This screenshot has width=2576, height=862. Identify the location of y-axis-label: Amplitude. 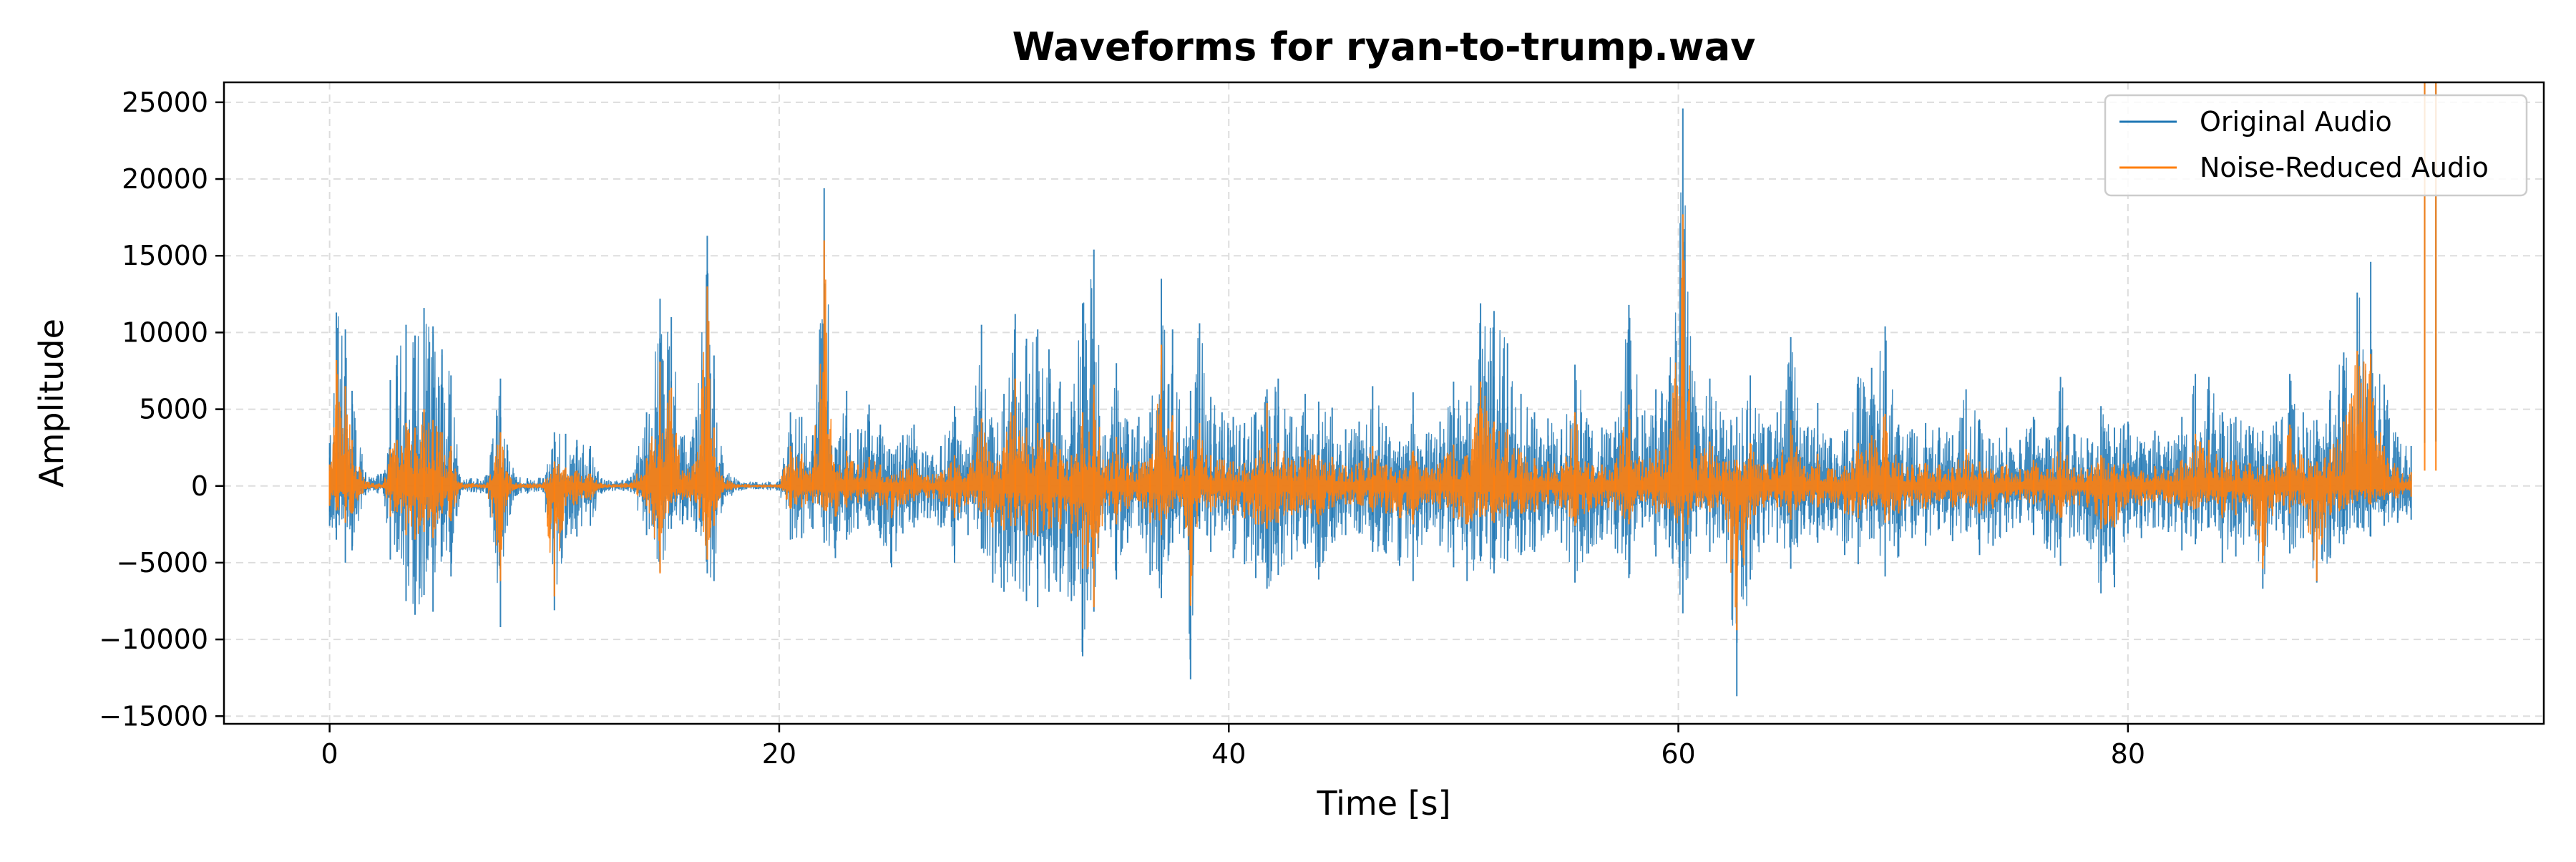
(51, 403).